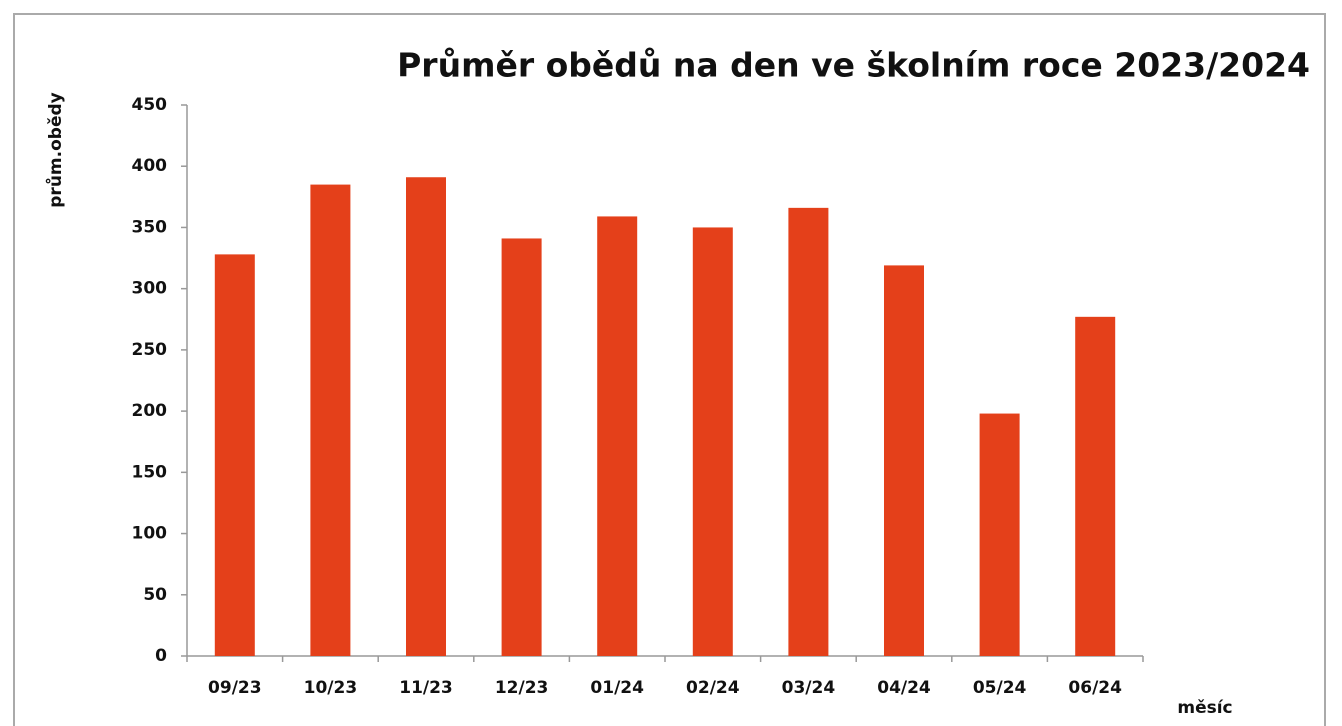 This screenshot has height=726, width=1342. What do you see at coordinates (809, 688) in the screenshot?
I see `x-tick-label: 03/24` at bounding box center [809, 688].